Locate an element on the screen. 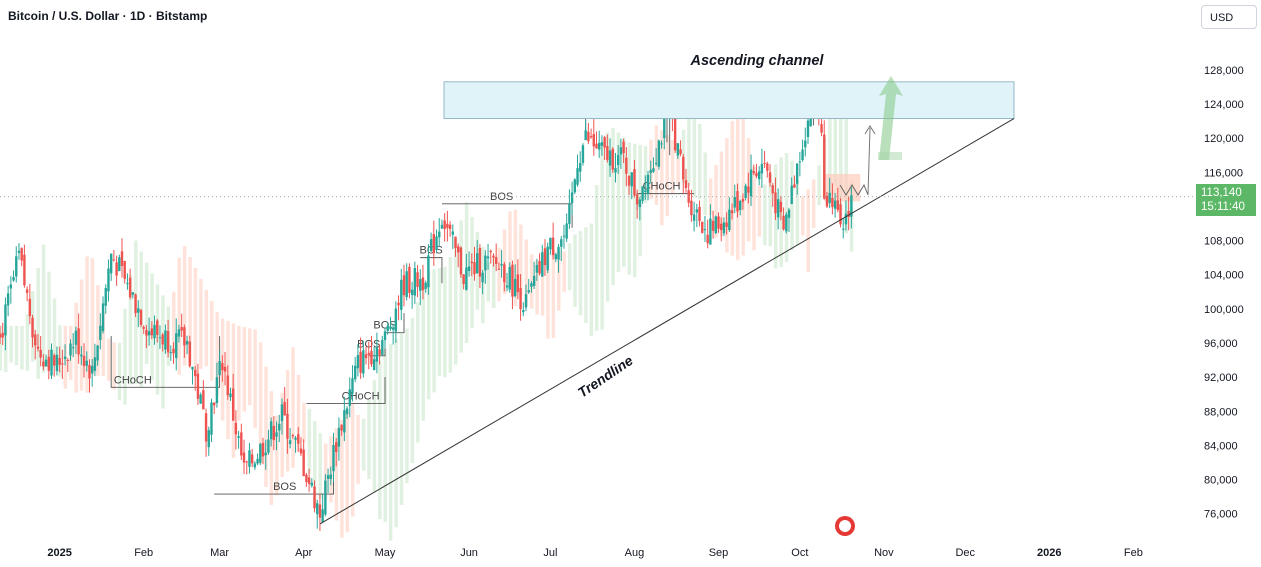 Image resolution: width=1261 pixels, height=567 pixels. structure-line is located at coordinates (346, 391).